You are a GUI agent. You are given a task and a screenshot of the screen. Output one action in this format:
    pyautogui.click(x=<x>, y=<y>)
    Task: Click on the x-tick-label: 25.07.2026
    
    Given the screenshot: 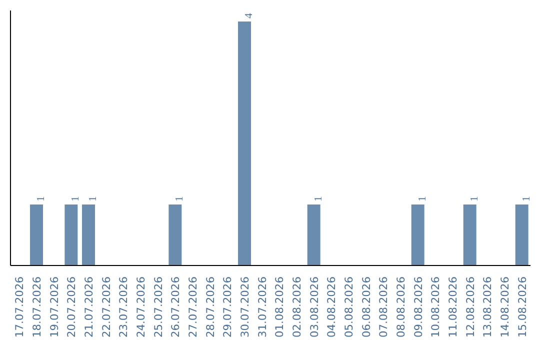 What is the action you would take?
    pyautogui.click(x=158, y=307)
    